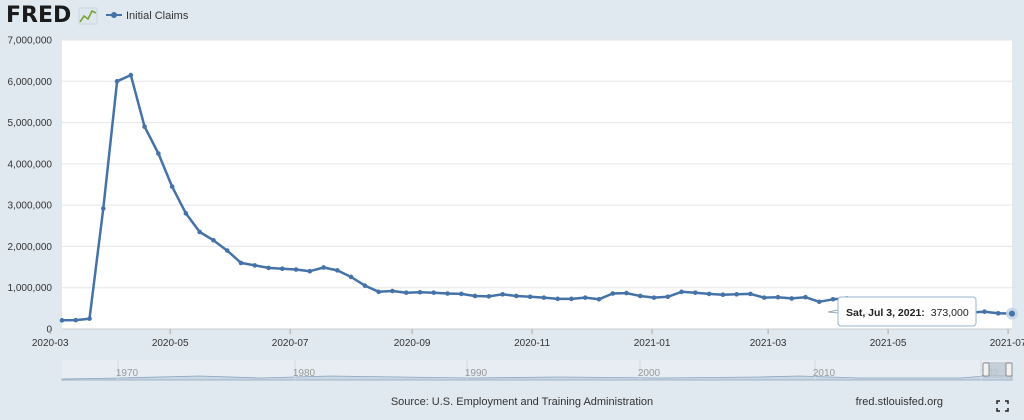 This screenshot has height=420, width=1024. I want to click on navigator-tick-label: 1990, so click(476, 373).